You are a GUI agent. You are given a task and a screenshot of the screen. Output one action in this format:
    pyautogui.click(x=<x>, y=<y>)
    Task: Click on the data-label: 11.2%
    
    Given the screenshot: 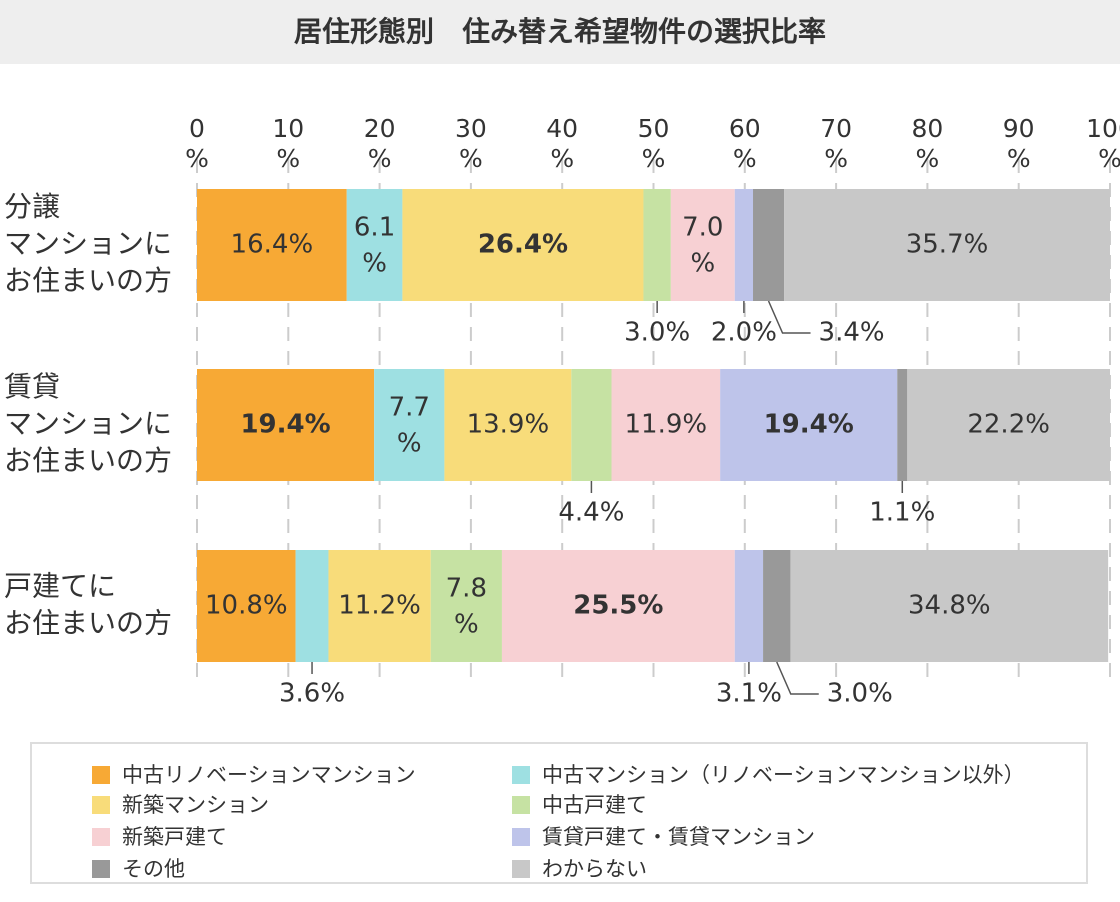 What is the action you would take?
    pyautogui.click(x=379, y=606)
    